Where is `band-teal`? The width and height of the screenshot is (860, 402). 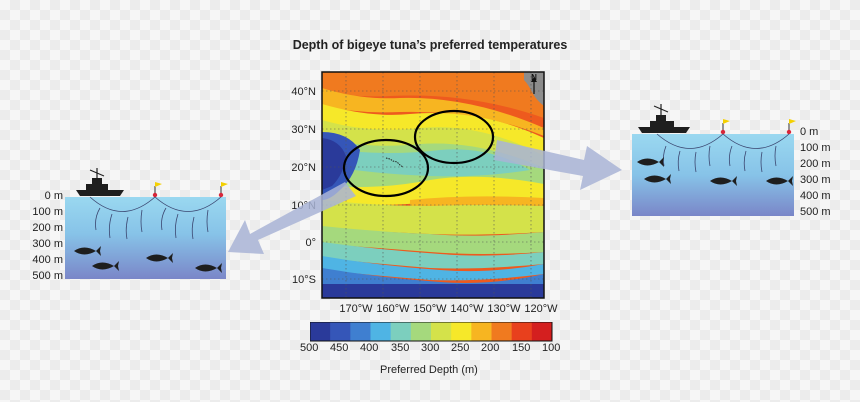 band-teal is located at coordinates (435, 163).